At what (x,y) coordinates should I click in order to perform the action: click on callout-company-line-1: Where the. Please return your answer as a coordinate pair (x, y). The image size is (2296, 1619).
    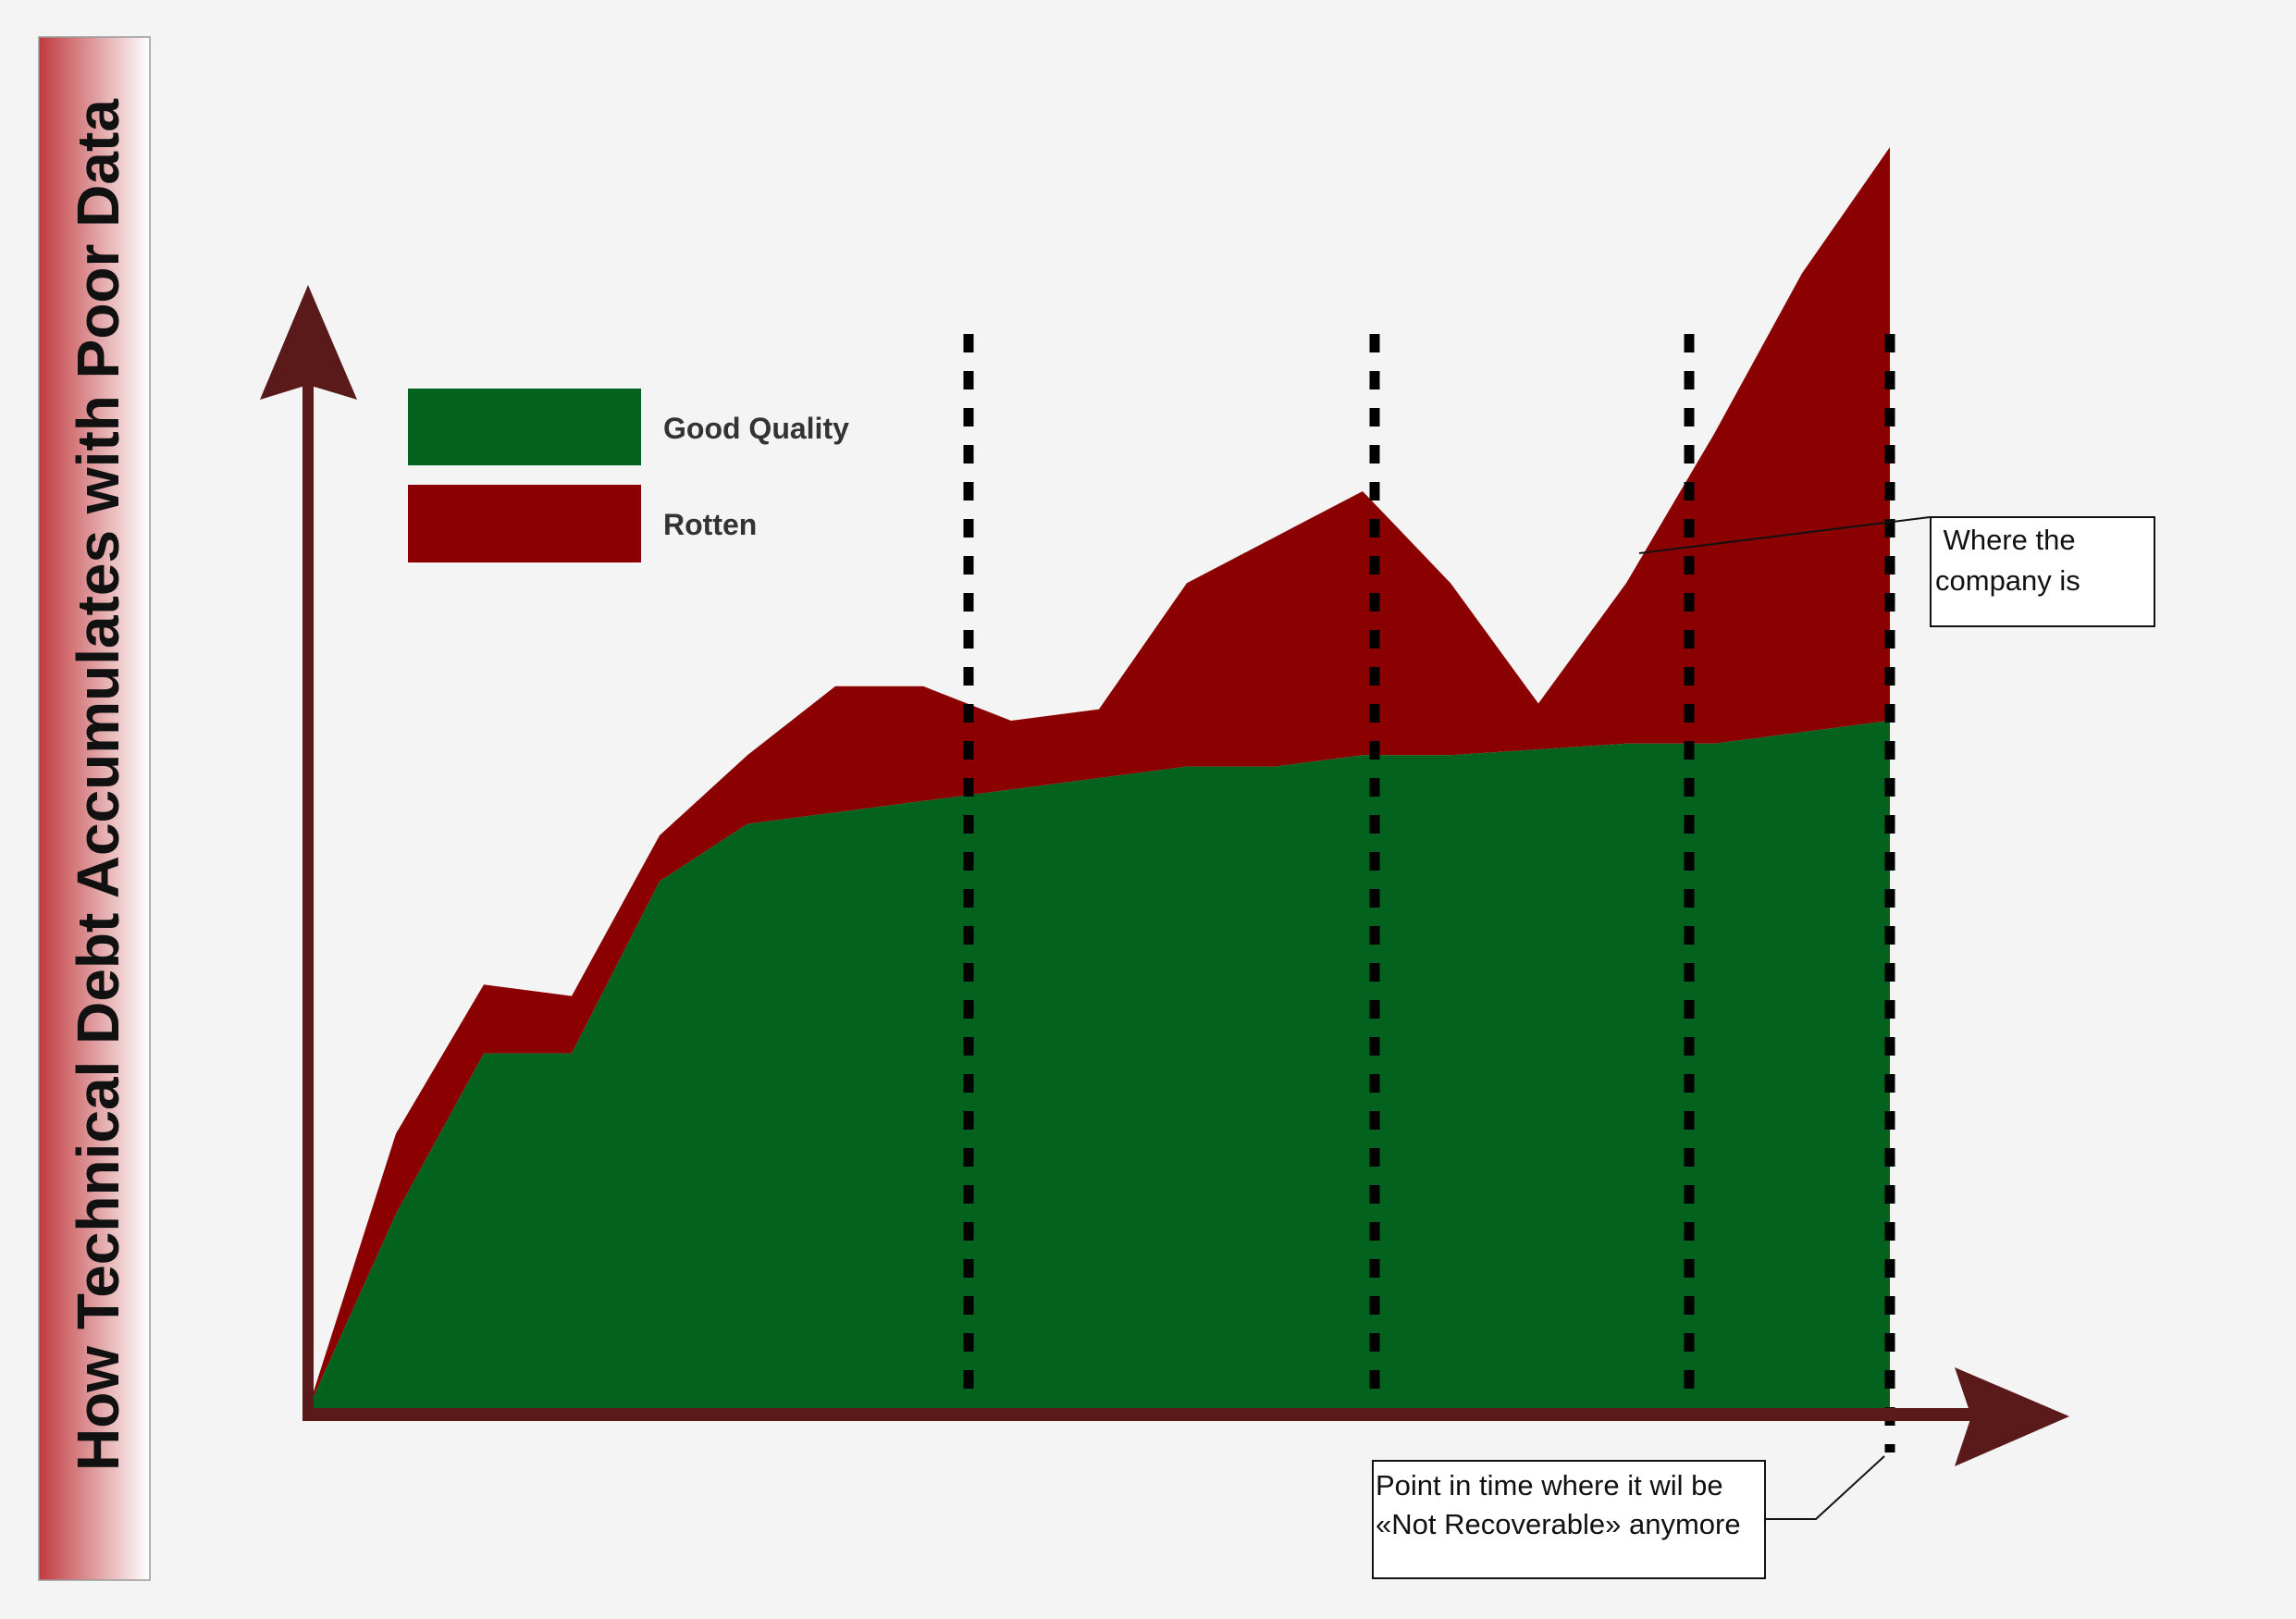
    Looking at the image, I should click on (2005, 540).